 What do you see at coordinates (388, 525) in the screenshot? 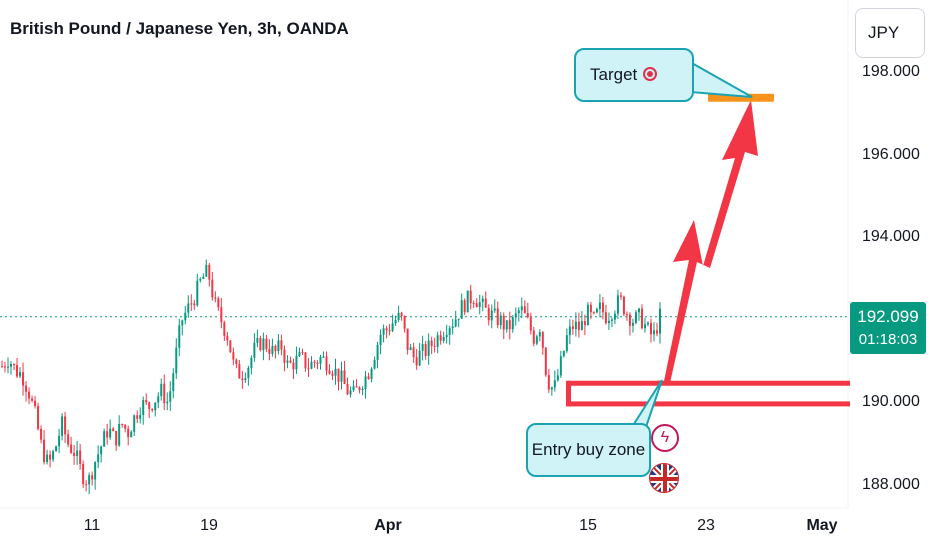
I see `time-tick-label: Apr` at bounding box center [388, 525].